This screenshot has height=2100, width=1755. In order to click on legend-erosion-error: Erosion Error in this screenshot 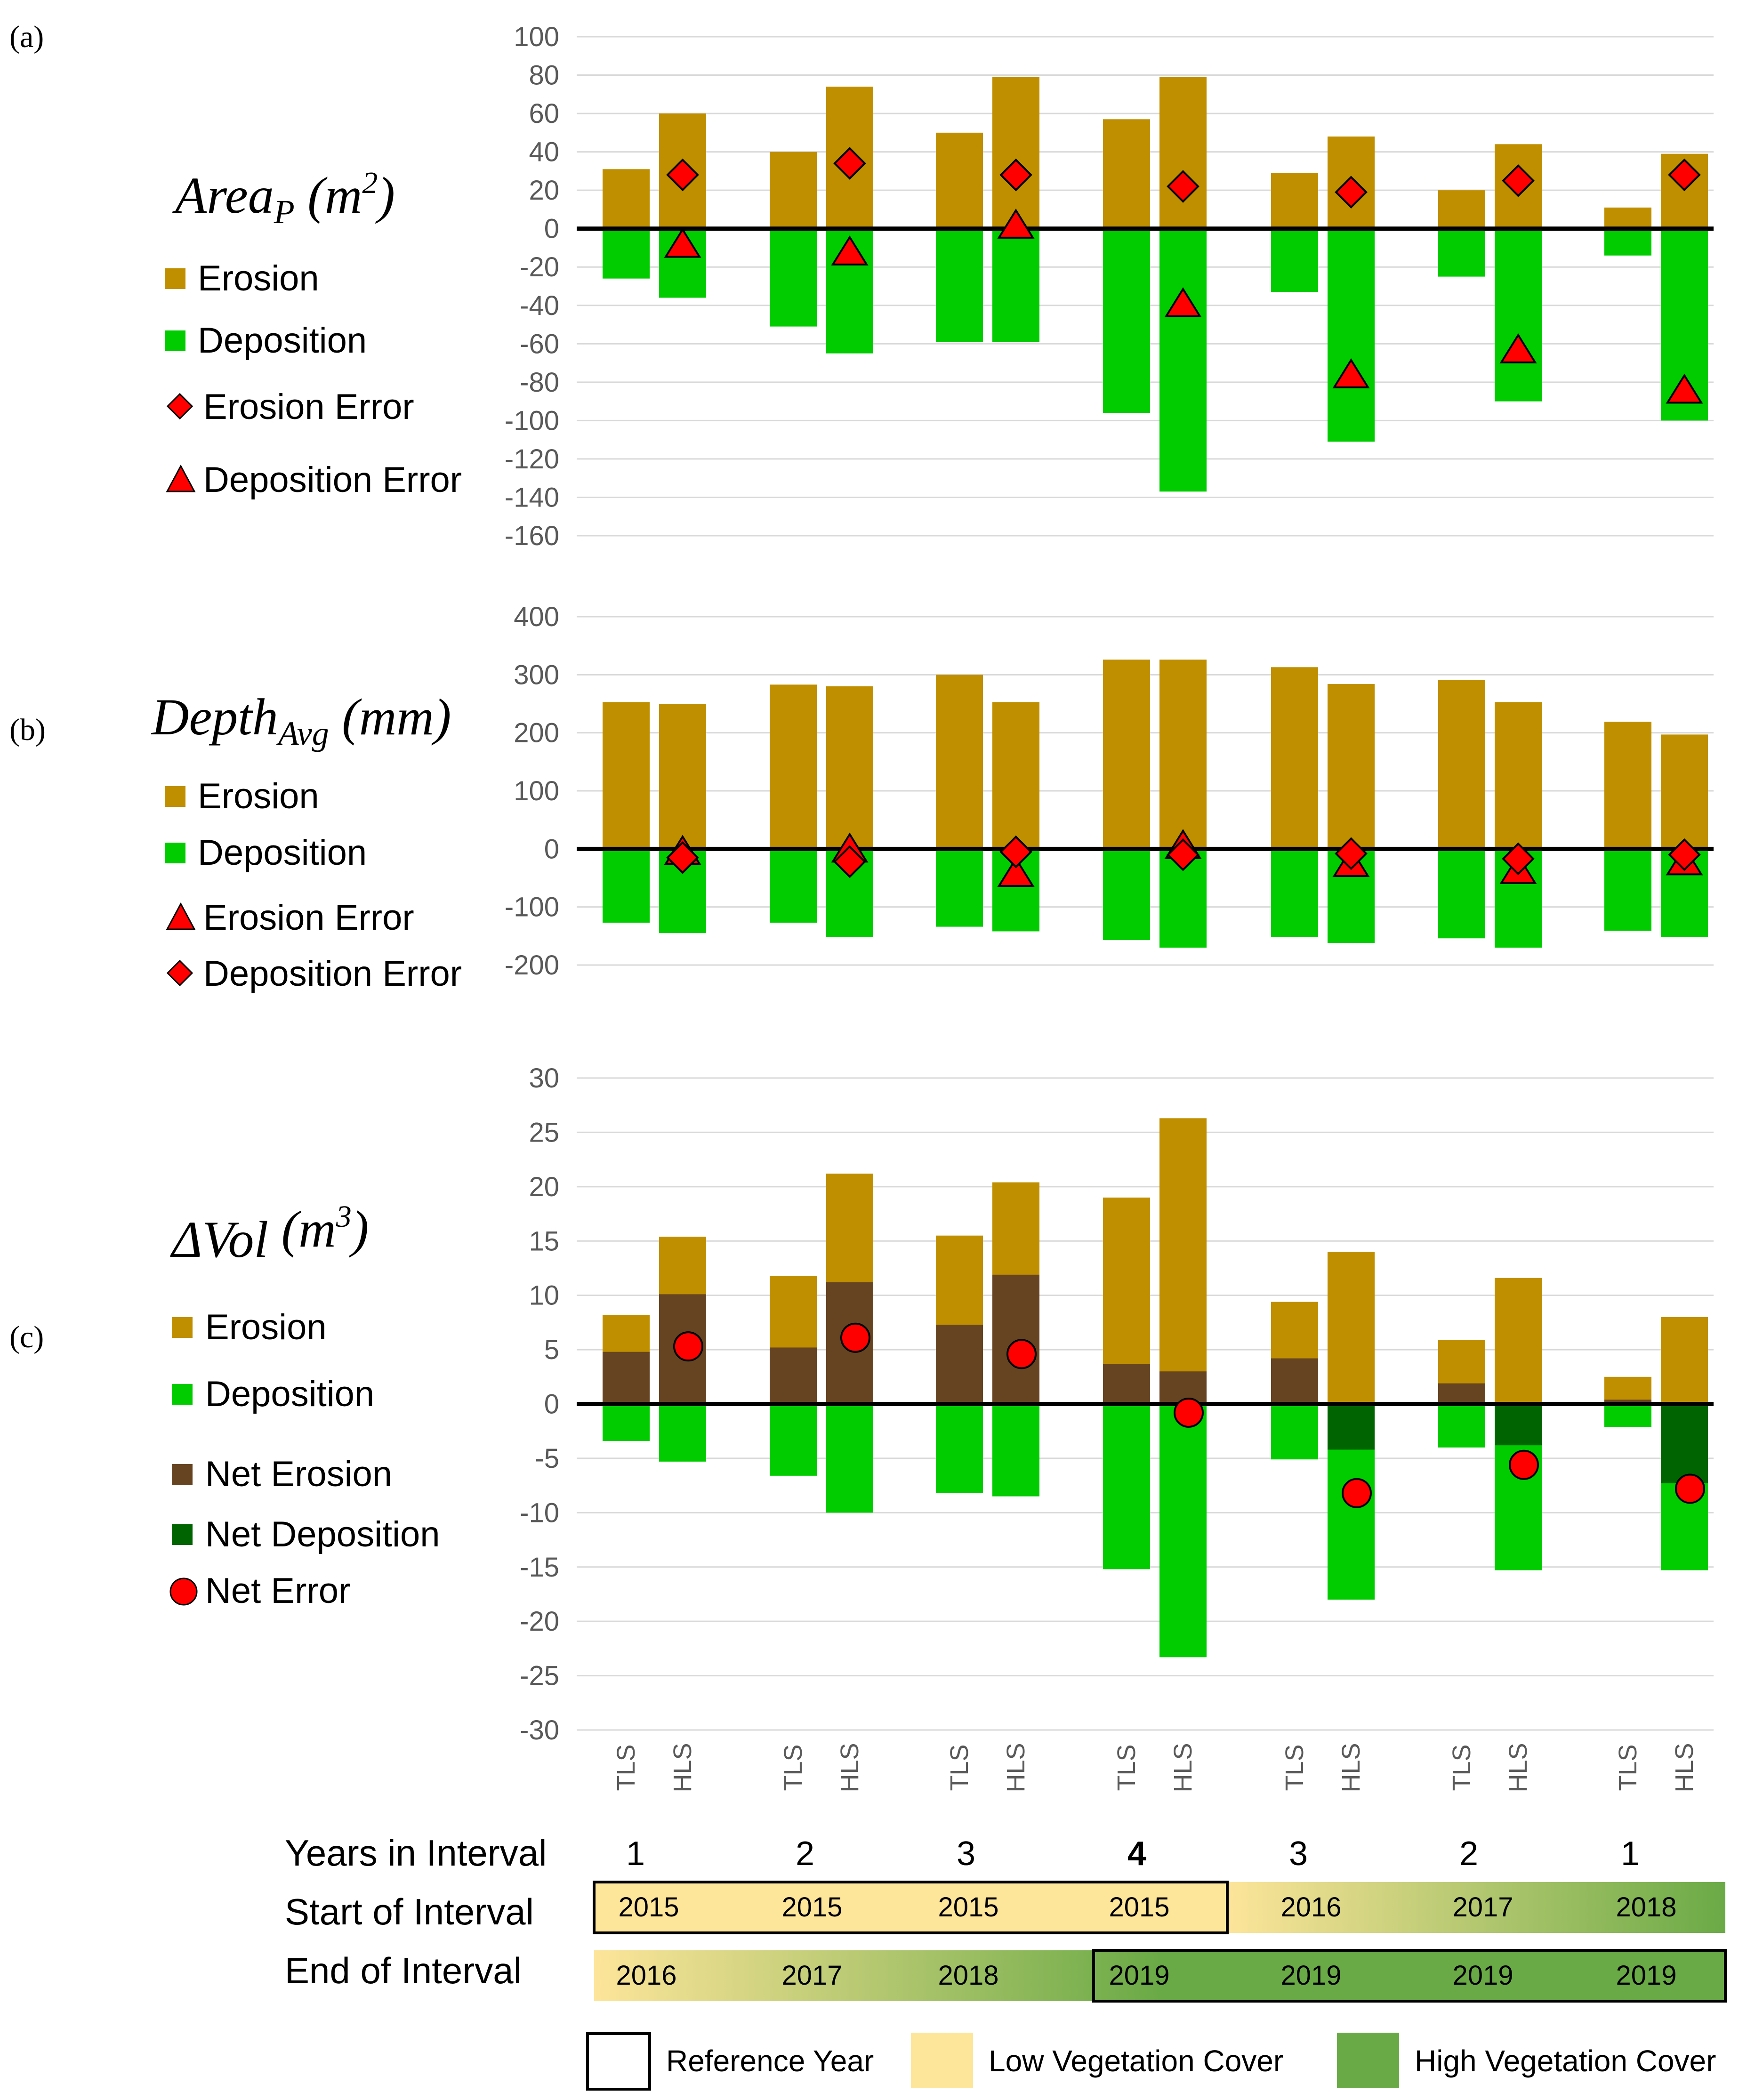, I will do `click(308, 918)`.